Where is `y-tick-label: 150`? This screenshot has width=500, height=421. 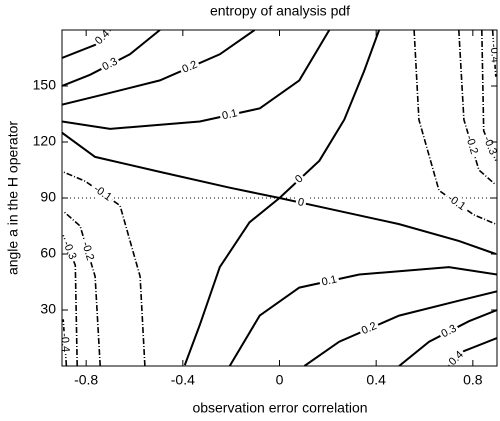 y-tick-label: 150 is located at coordinates (45, 85).